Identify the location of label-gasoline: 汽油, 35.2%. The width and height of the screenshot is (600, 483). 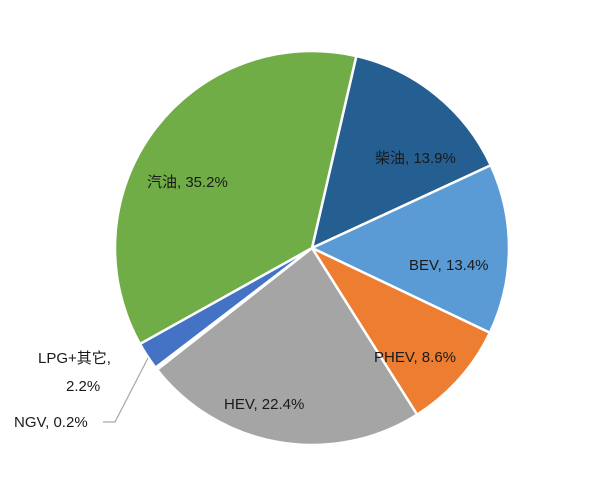
(187, 182).